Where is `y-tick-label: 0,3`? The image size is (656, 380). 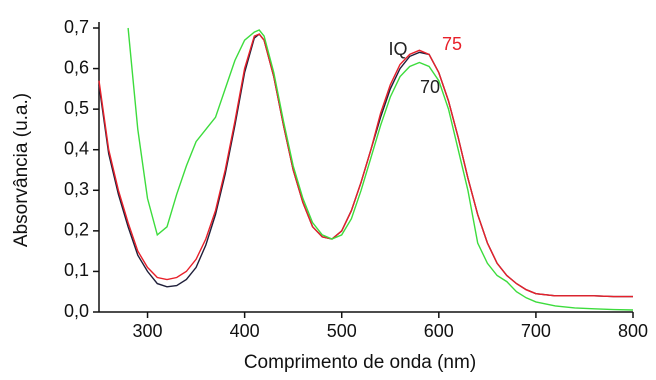 y-tick-label: 0,3 is located at coordinates (76, 189).